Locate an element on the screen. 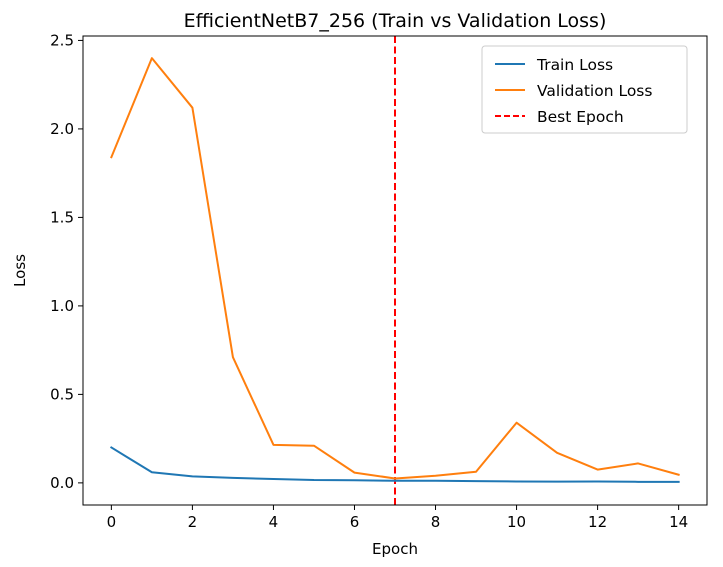  legend-box is located at coordinates (584, 89).